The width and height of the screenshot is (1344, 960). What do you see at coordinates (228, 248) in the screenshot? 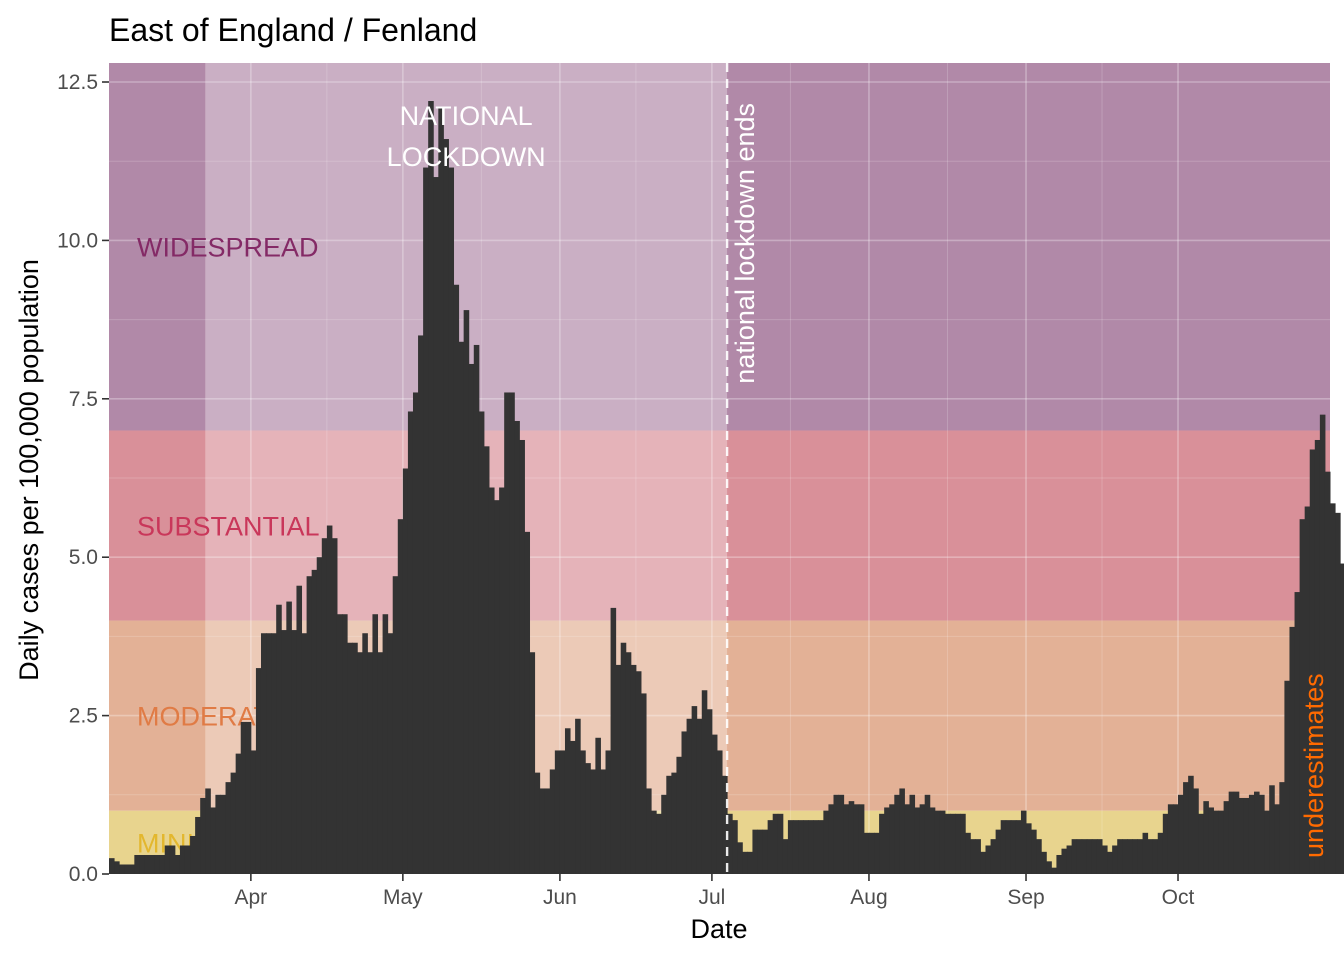
I see `zone-label-3: WIDESPREAD` at bounding box center [228, 248].